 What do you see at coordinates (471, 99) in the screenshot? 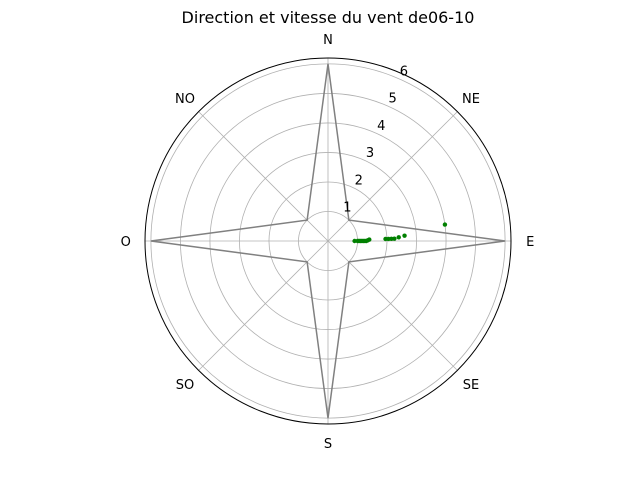
I see `direction-label-NE: NE` at bounding box center [471, 99].